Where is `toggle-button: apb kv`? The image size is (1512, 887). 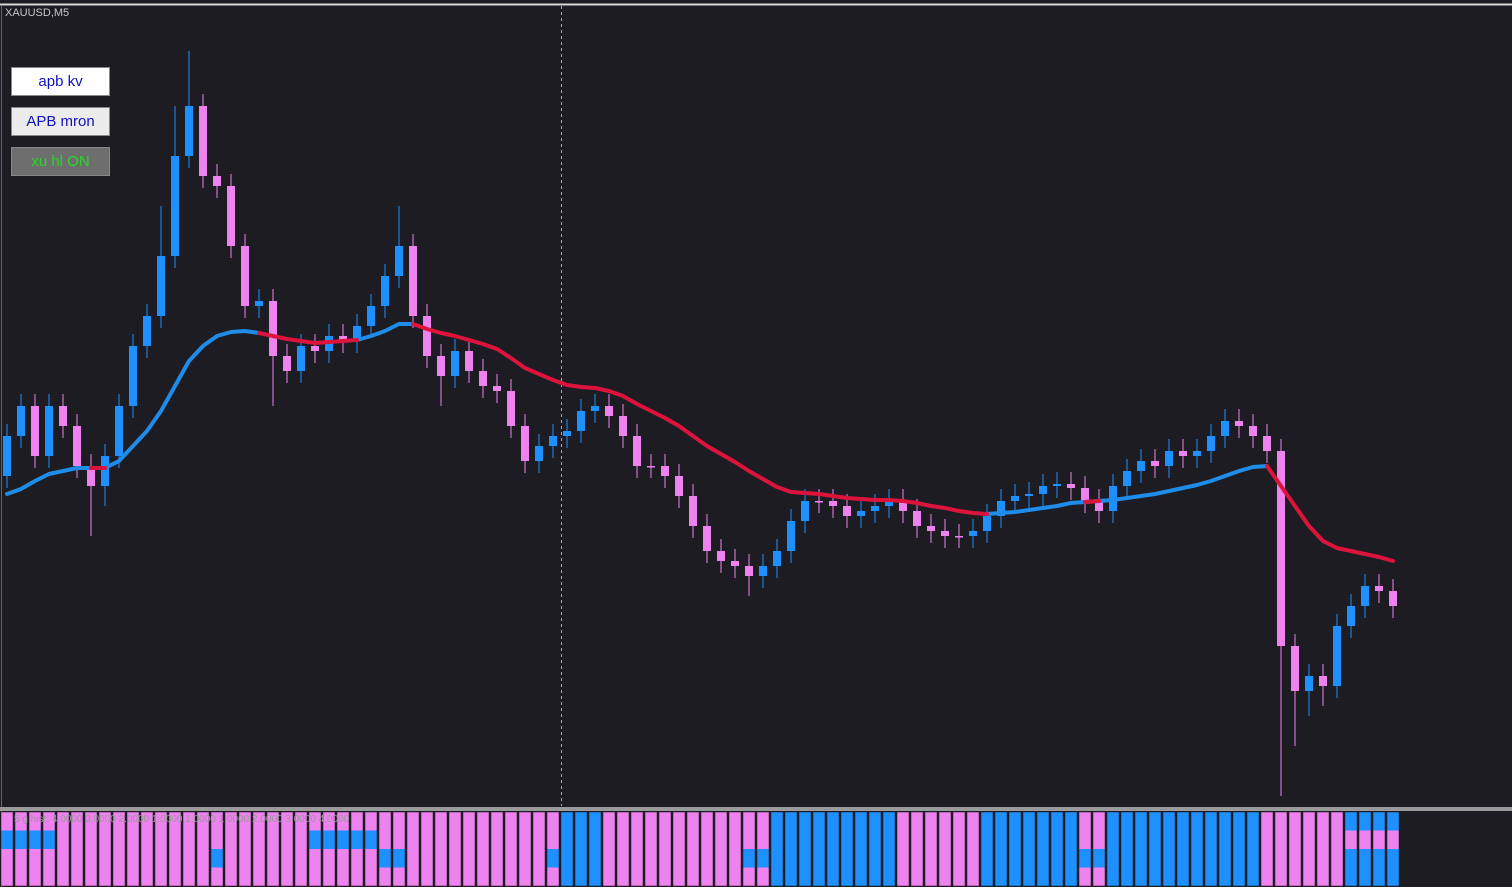 toggle-button: apb kv is located at coordinates (60, 81).